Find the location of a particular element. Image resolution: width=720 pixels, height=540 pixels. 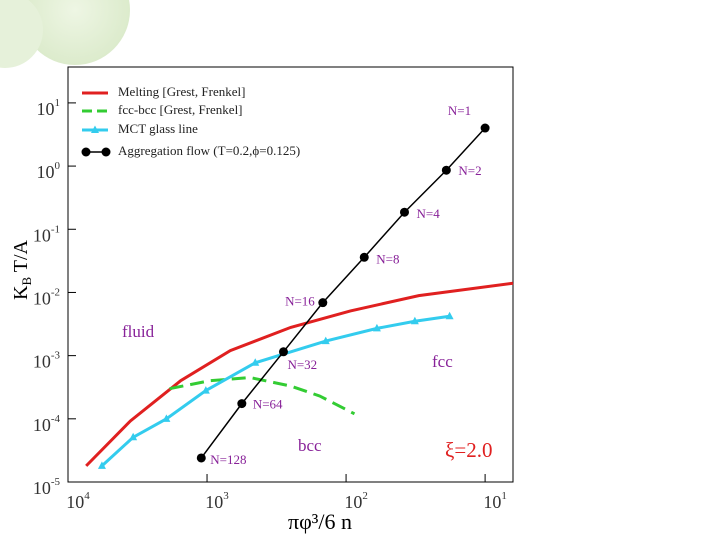

point-label: N=16 is located at coordinates (300, 301).